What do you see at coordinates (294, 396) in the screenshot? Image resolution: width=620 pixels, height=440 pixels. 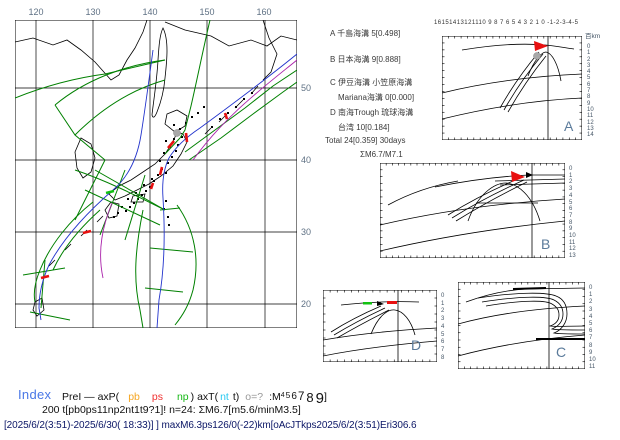 I see `magnitude-6: 6` at bounding box center [294, 396].